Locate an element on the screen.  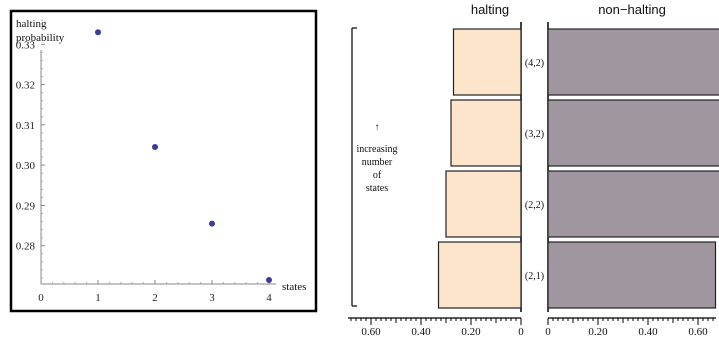
y-axis-label-line-1: halting is located at coordinates (31, 24).